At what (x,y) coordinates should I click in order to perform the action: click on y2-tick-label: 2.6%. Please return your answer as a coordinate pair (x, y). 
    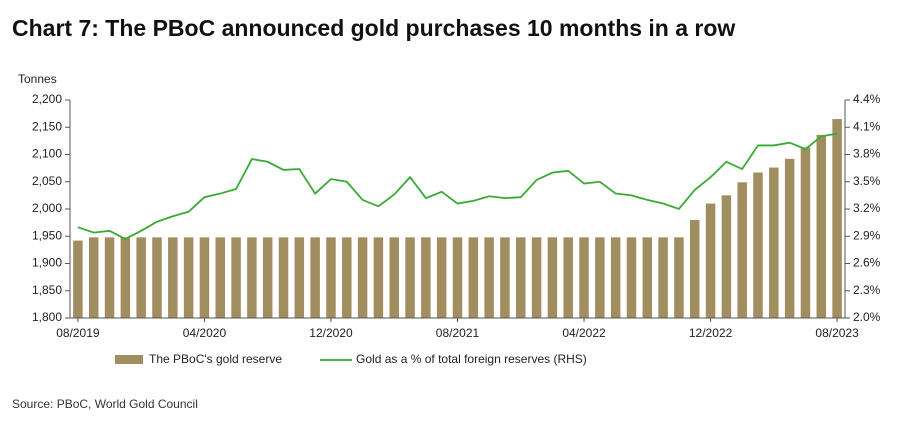
    Looking at the image, I should click on (867, 263).